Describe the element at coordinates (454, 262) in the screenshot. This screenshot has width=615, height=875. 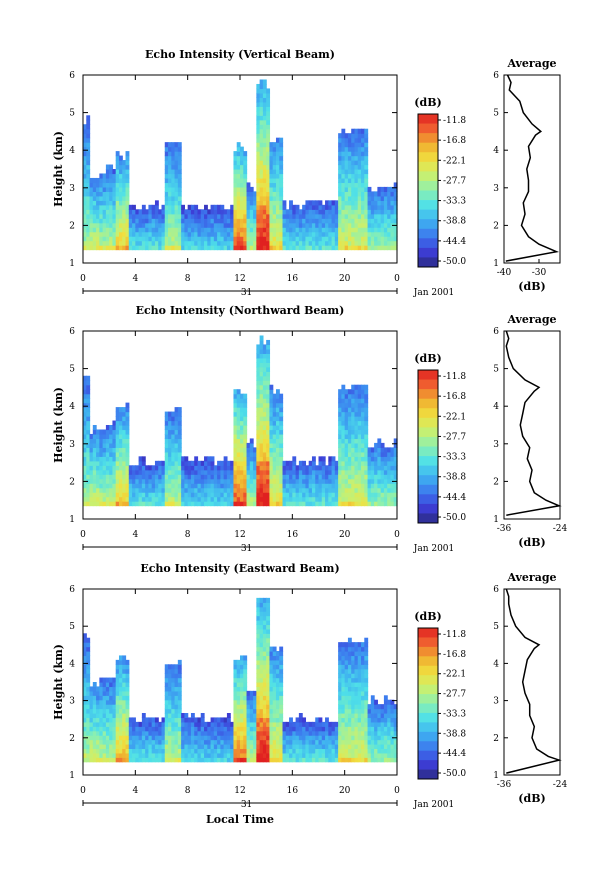
I see `colorbar-tick-label: -50.0` at that location.